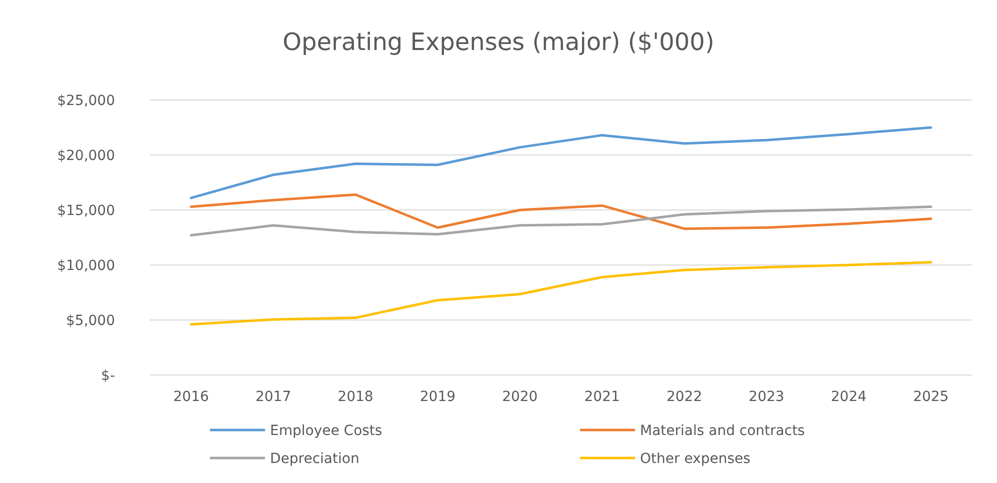 This screenshot has height=483, width=997. What do you see at coordinates (498, 42) in the screenshot?
I see `chart-title: Operating Expenses (major) ($'000)` at bounding box center [498, 42].